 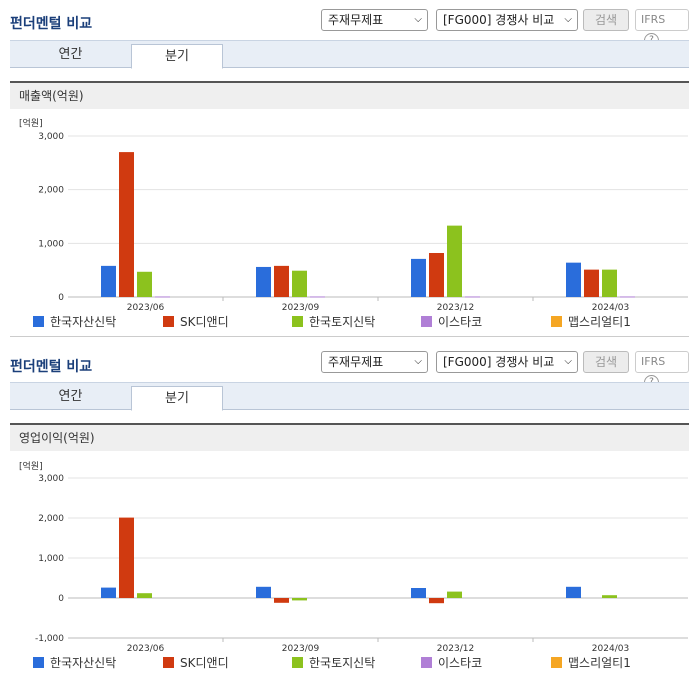 I want to click on x-category-label: 2023/06, so click(x=146, y=308).